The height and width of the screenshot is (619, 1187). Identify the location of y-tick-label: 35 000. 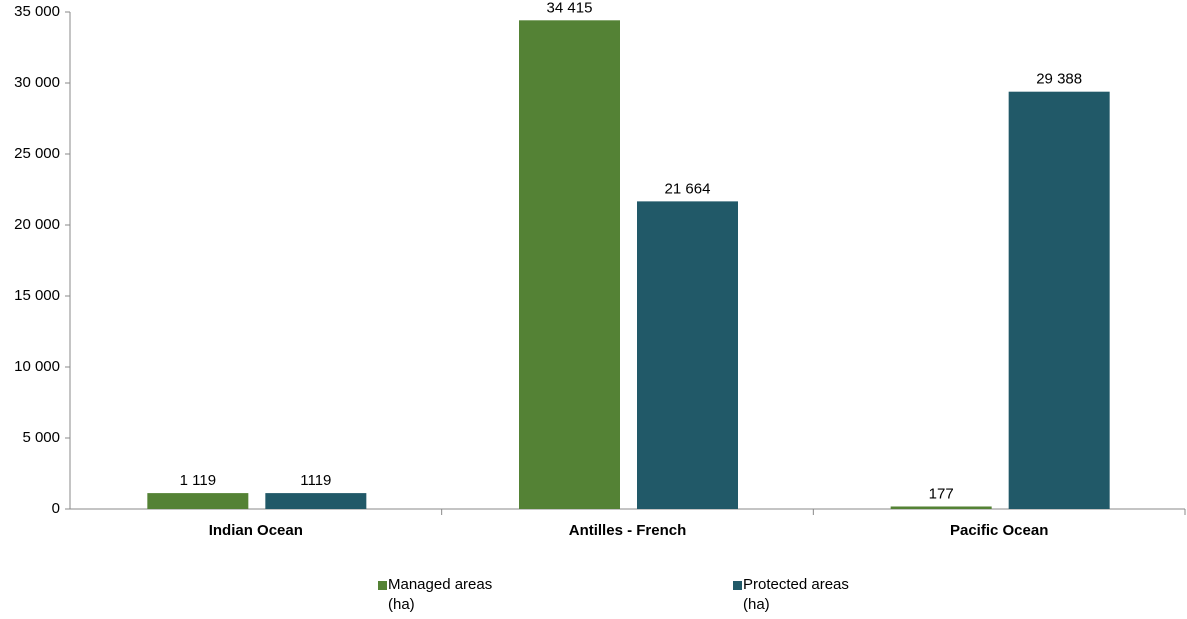
(37, 11).